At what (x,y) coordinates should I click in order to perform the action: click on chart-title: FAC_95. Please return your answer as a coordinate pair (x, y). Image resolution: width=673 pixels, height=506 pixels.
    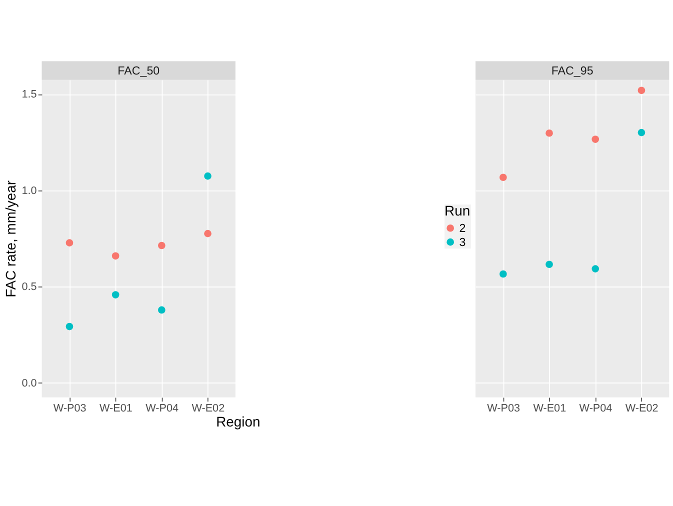
    Looking at the image, I should click on (572, 71).